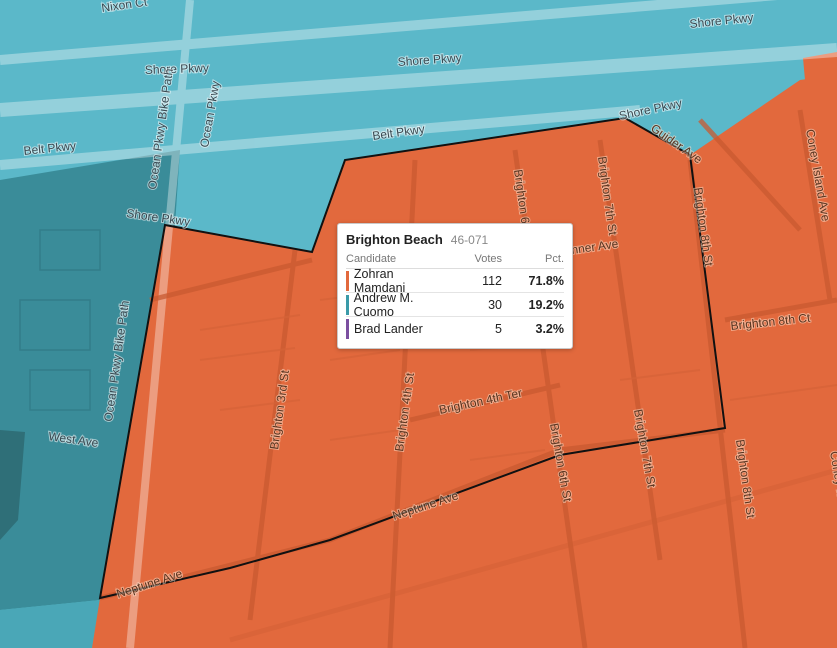 Image resolution: width=837 pixels, height=648 pixels. Describe the element at coordinates (371, 259) in the screenshot. I see `column-candidate: Candidate` at that location.